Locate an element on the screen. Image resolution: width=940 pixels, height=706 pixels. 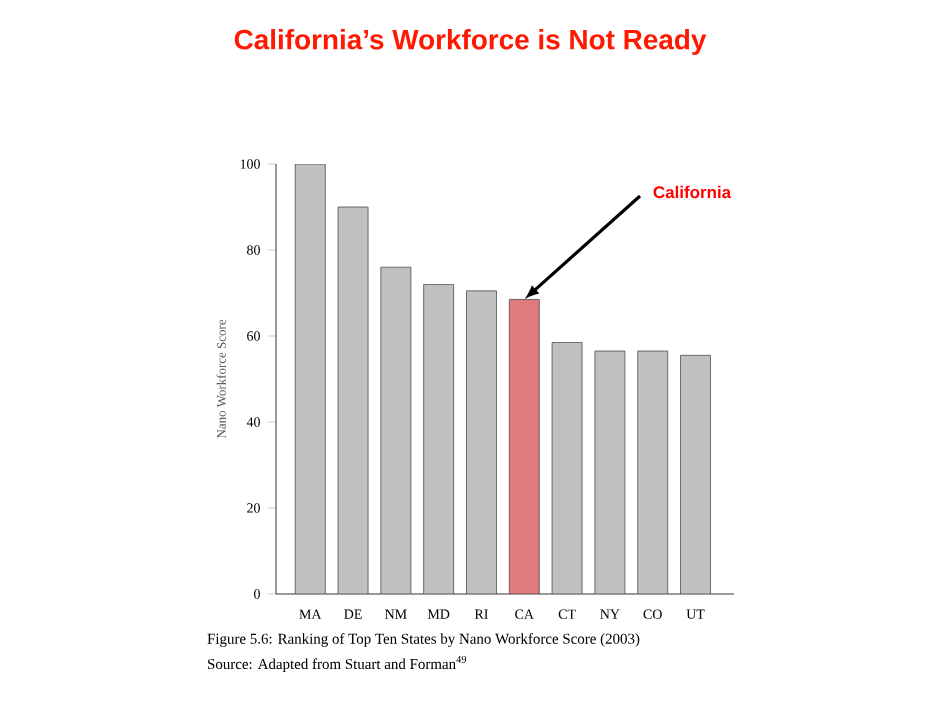
chart-title: California’s Workforce is Not Ready is located at coordinates (470, 41).